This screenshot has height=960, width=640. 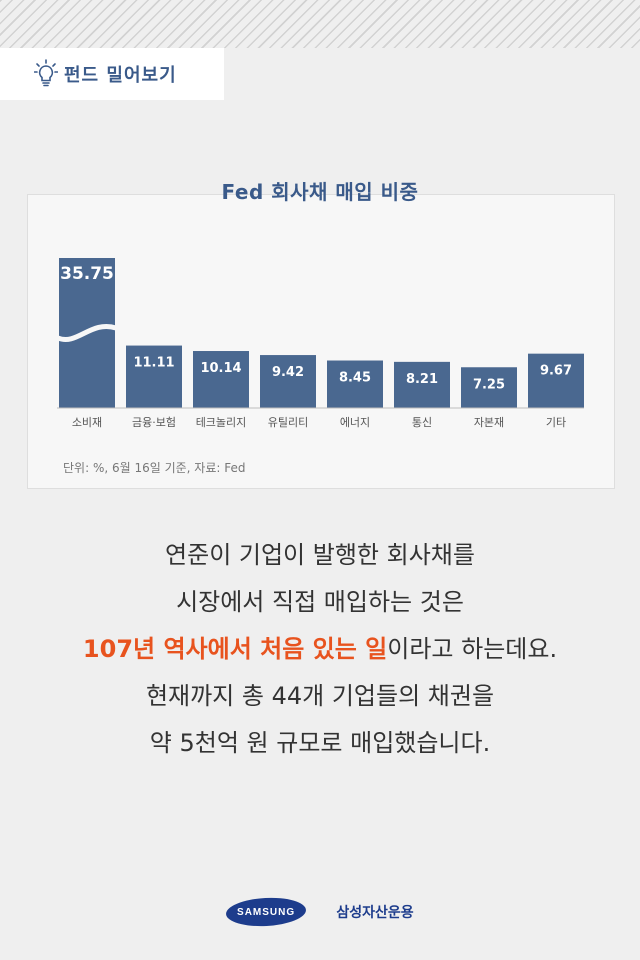 I want to click on category-label-2: 테크놀리지, so click(x=221, y=422).